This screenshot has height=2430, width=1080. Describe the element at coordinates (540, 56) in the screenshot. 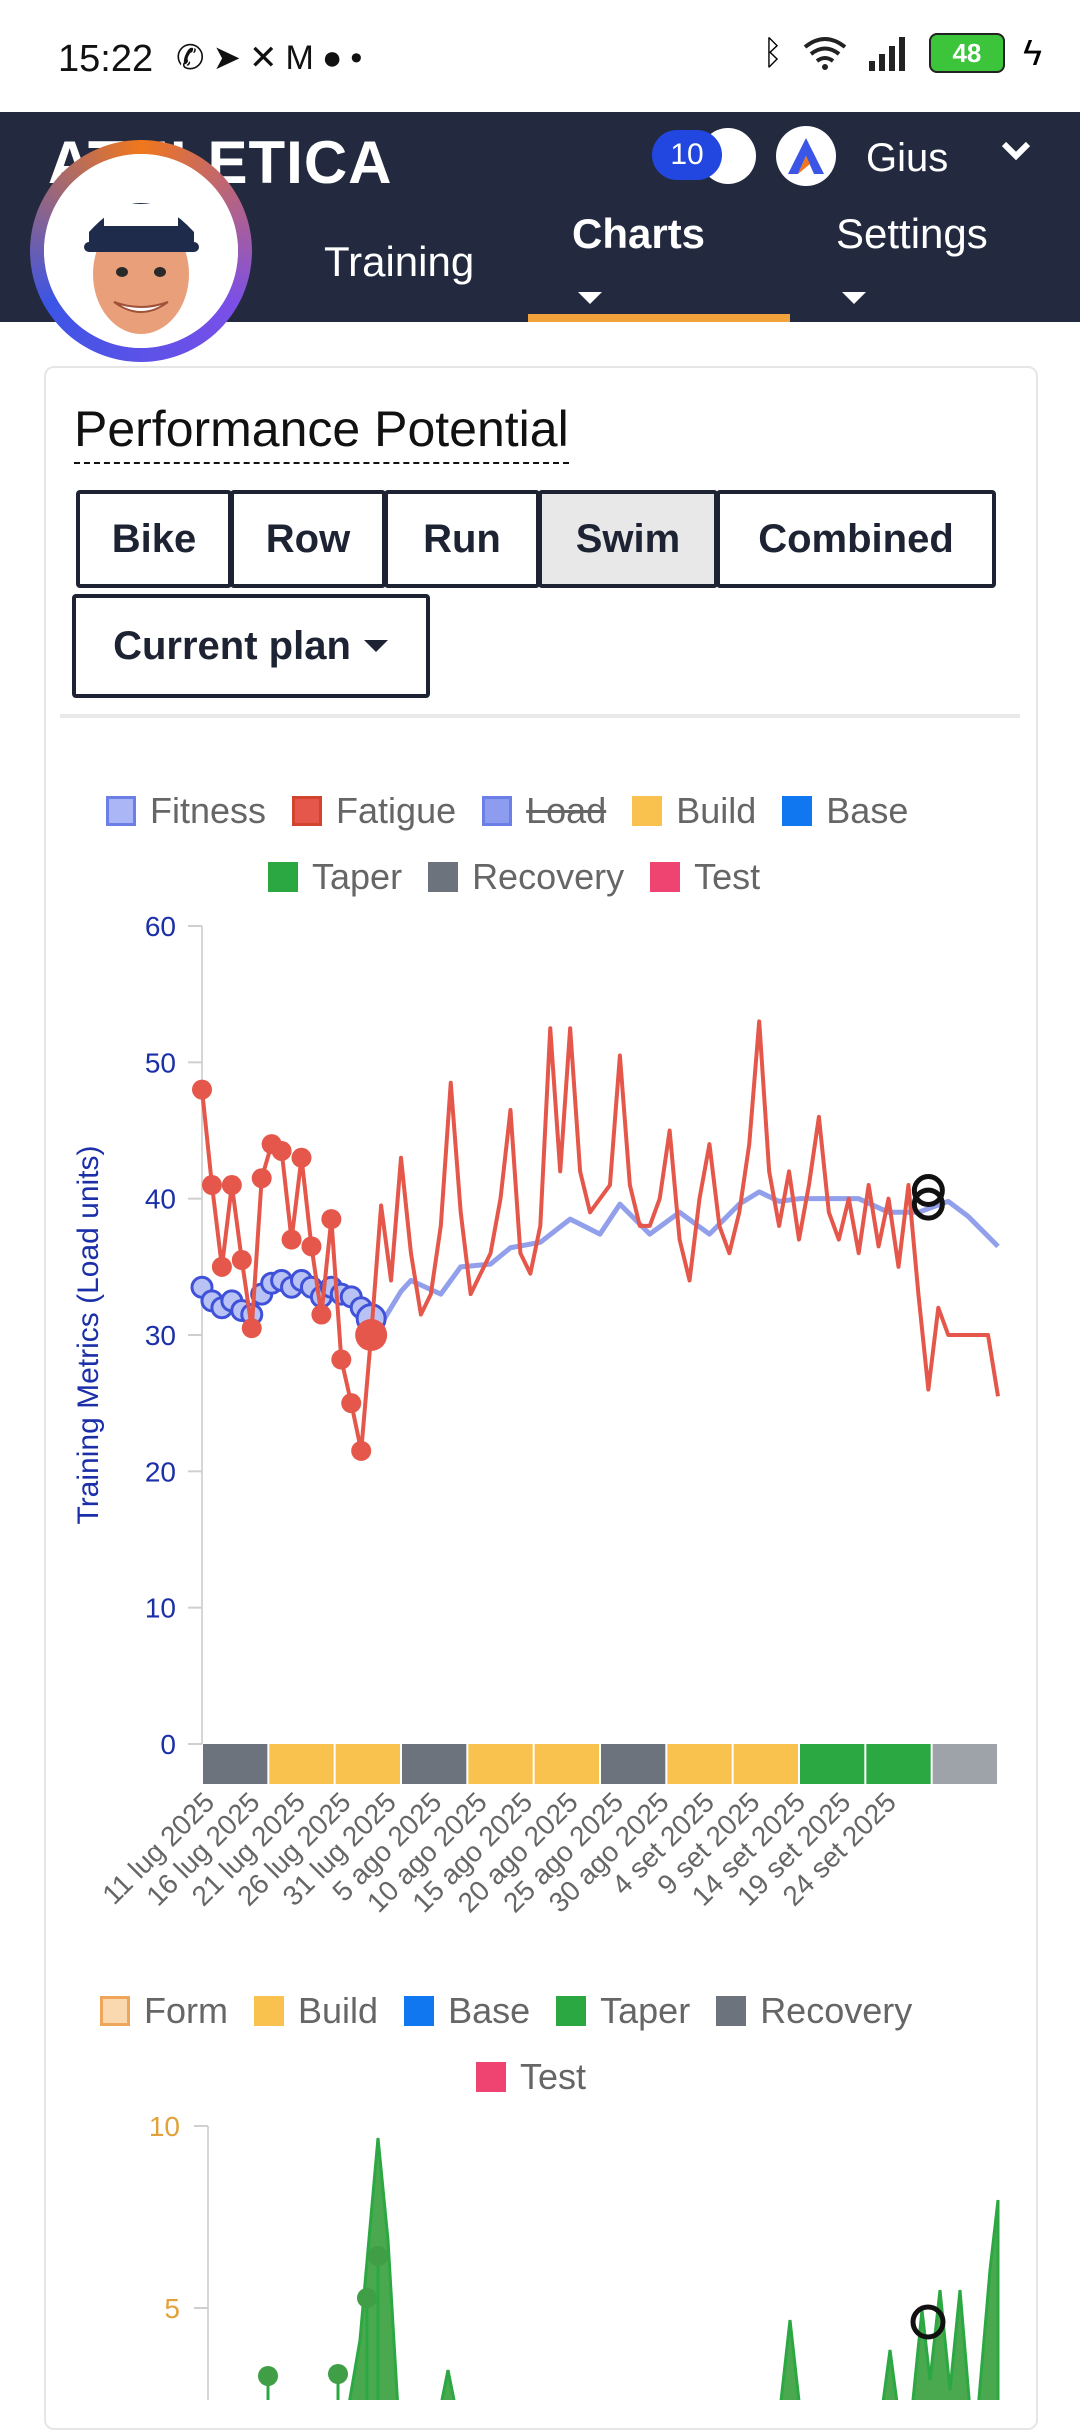

I see `status-bar: 15:22 ✆➤✕M●• ᛒ 48 ϟ` at that location.